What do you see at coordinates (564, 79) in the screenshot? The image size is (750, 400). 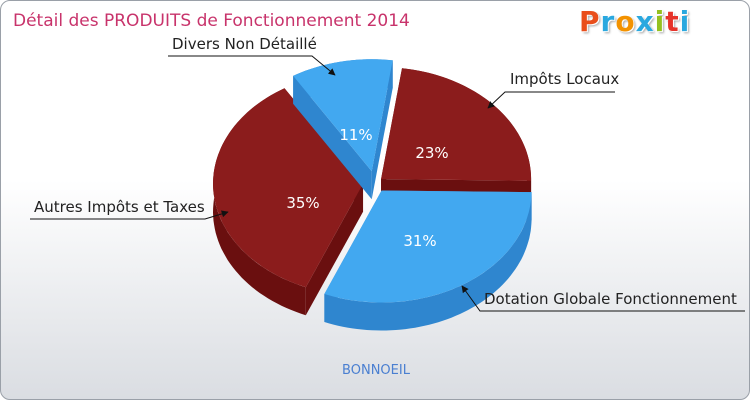 I see `category-label: Impôts Locaux` at bounding box center [564, 79].